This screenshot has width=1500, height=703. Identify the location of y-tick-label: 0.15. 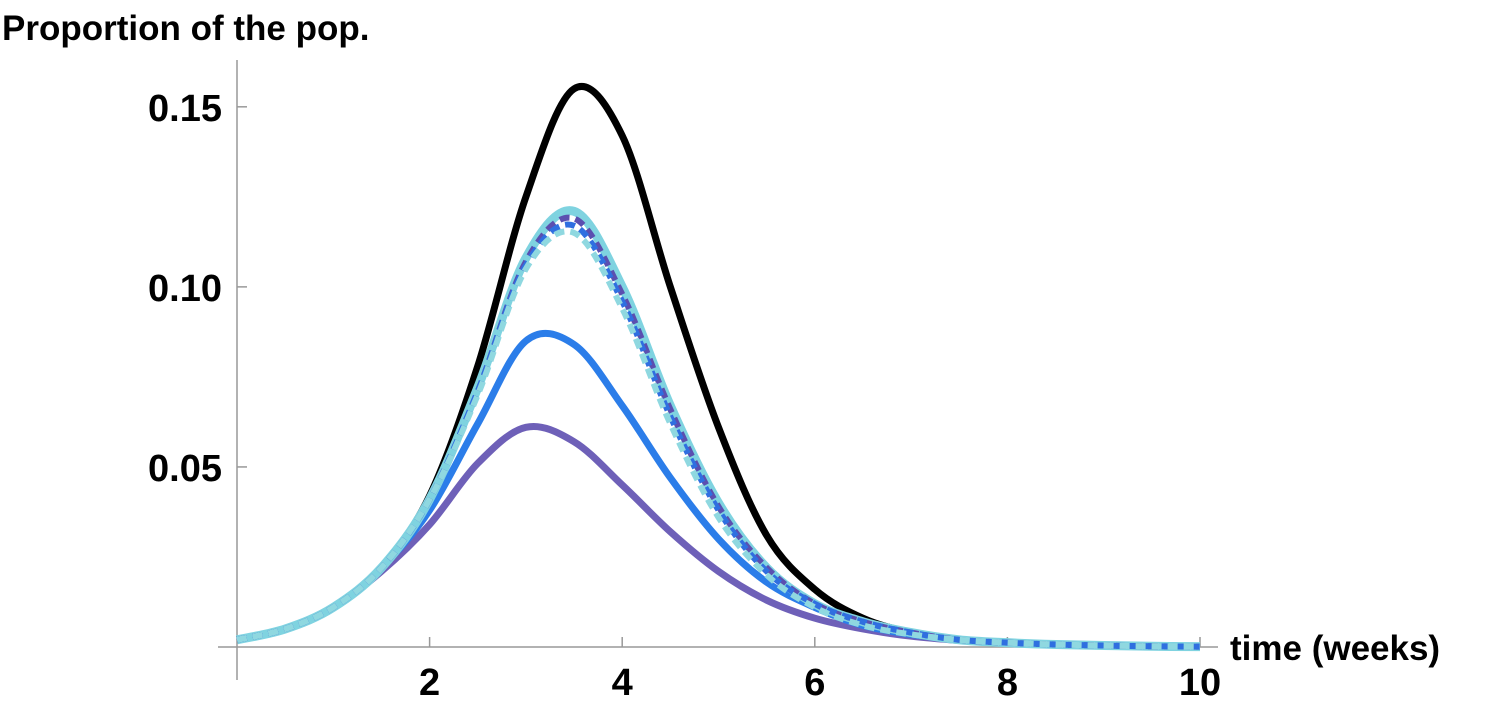
(185, 109).